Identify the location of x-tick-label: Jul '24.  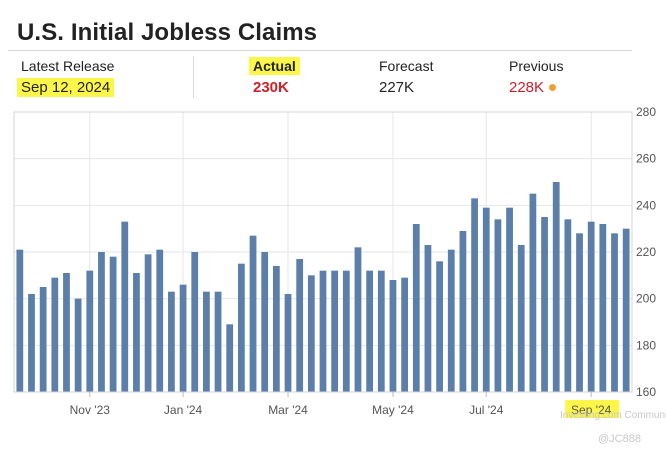
(486, 410).